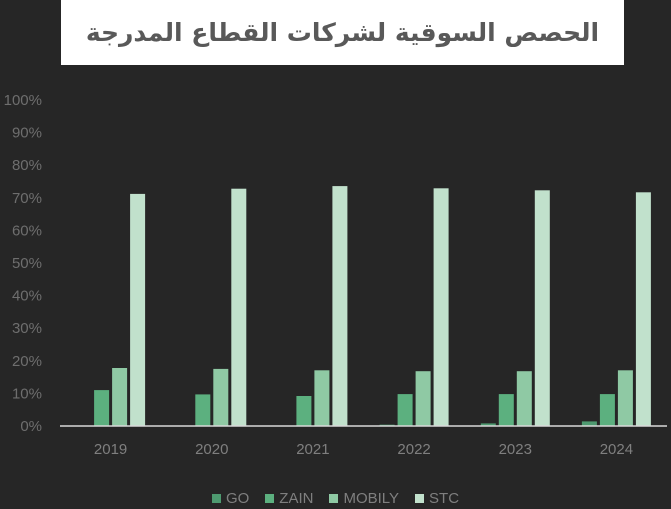 The image size is (671, 509). Describe the element at coordinates (488, 424) in the screenshot. I see `bar-go-2023` at that location.